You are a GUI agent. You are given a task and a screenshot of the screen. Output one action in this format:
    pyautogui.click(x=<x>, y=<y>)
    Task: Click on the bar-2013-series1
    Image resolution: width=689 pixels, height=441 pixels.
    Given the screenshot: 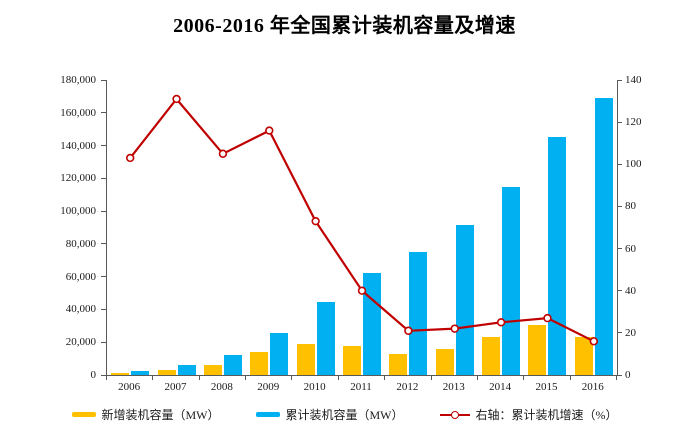 What is the action you would take?
    pyautogui.click(x=464, y=300)
    